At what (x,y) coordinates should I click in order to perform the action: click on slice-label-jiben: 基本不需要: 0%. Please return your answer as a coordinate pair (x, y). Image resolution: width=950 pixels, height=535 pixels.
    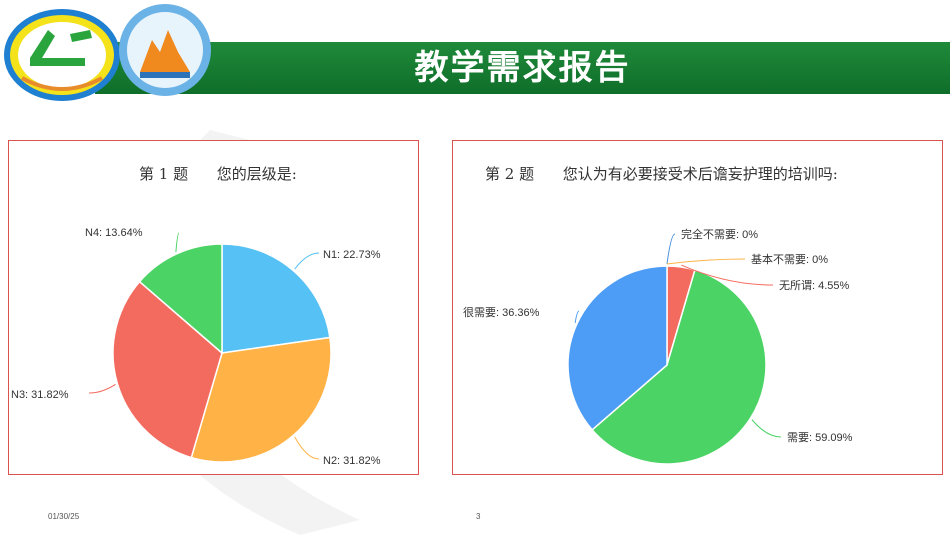
    Looking at the image, I should click on (789, 259).